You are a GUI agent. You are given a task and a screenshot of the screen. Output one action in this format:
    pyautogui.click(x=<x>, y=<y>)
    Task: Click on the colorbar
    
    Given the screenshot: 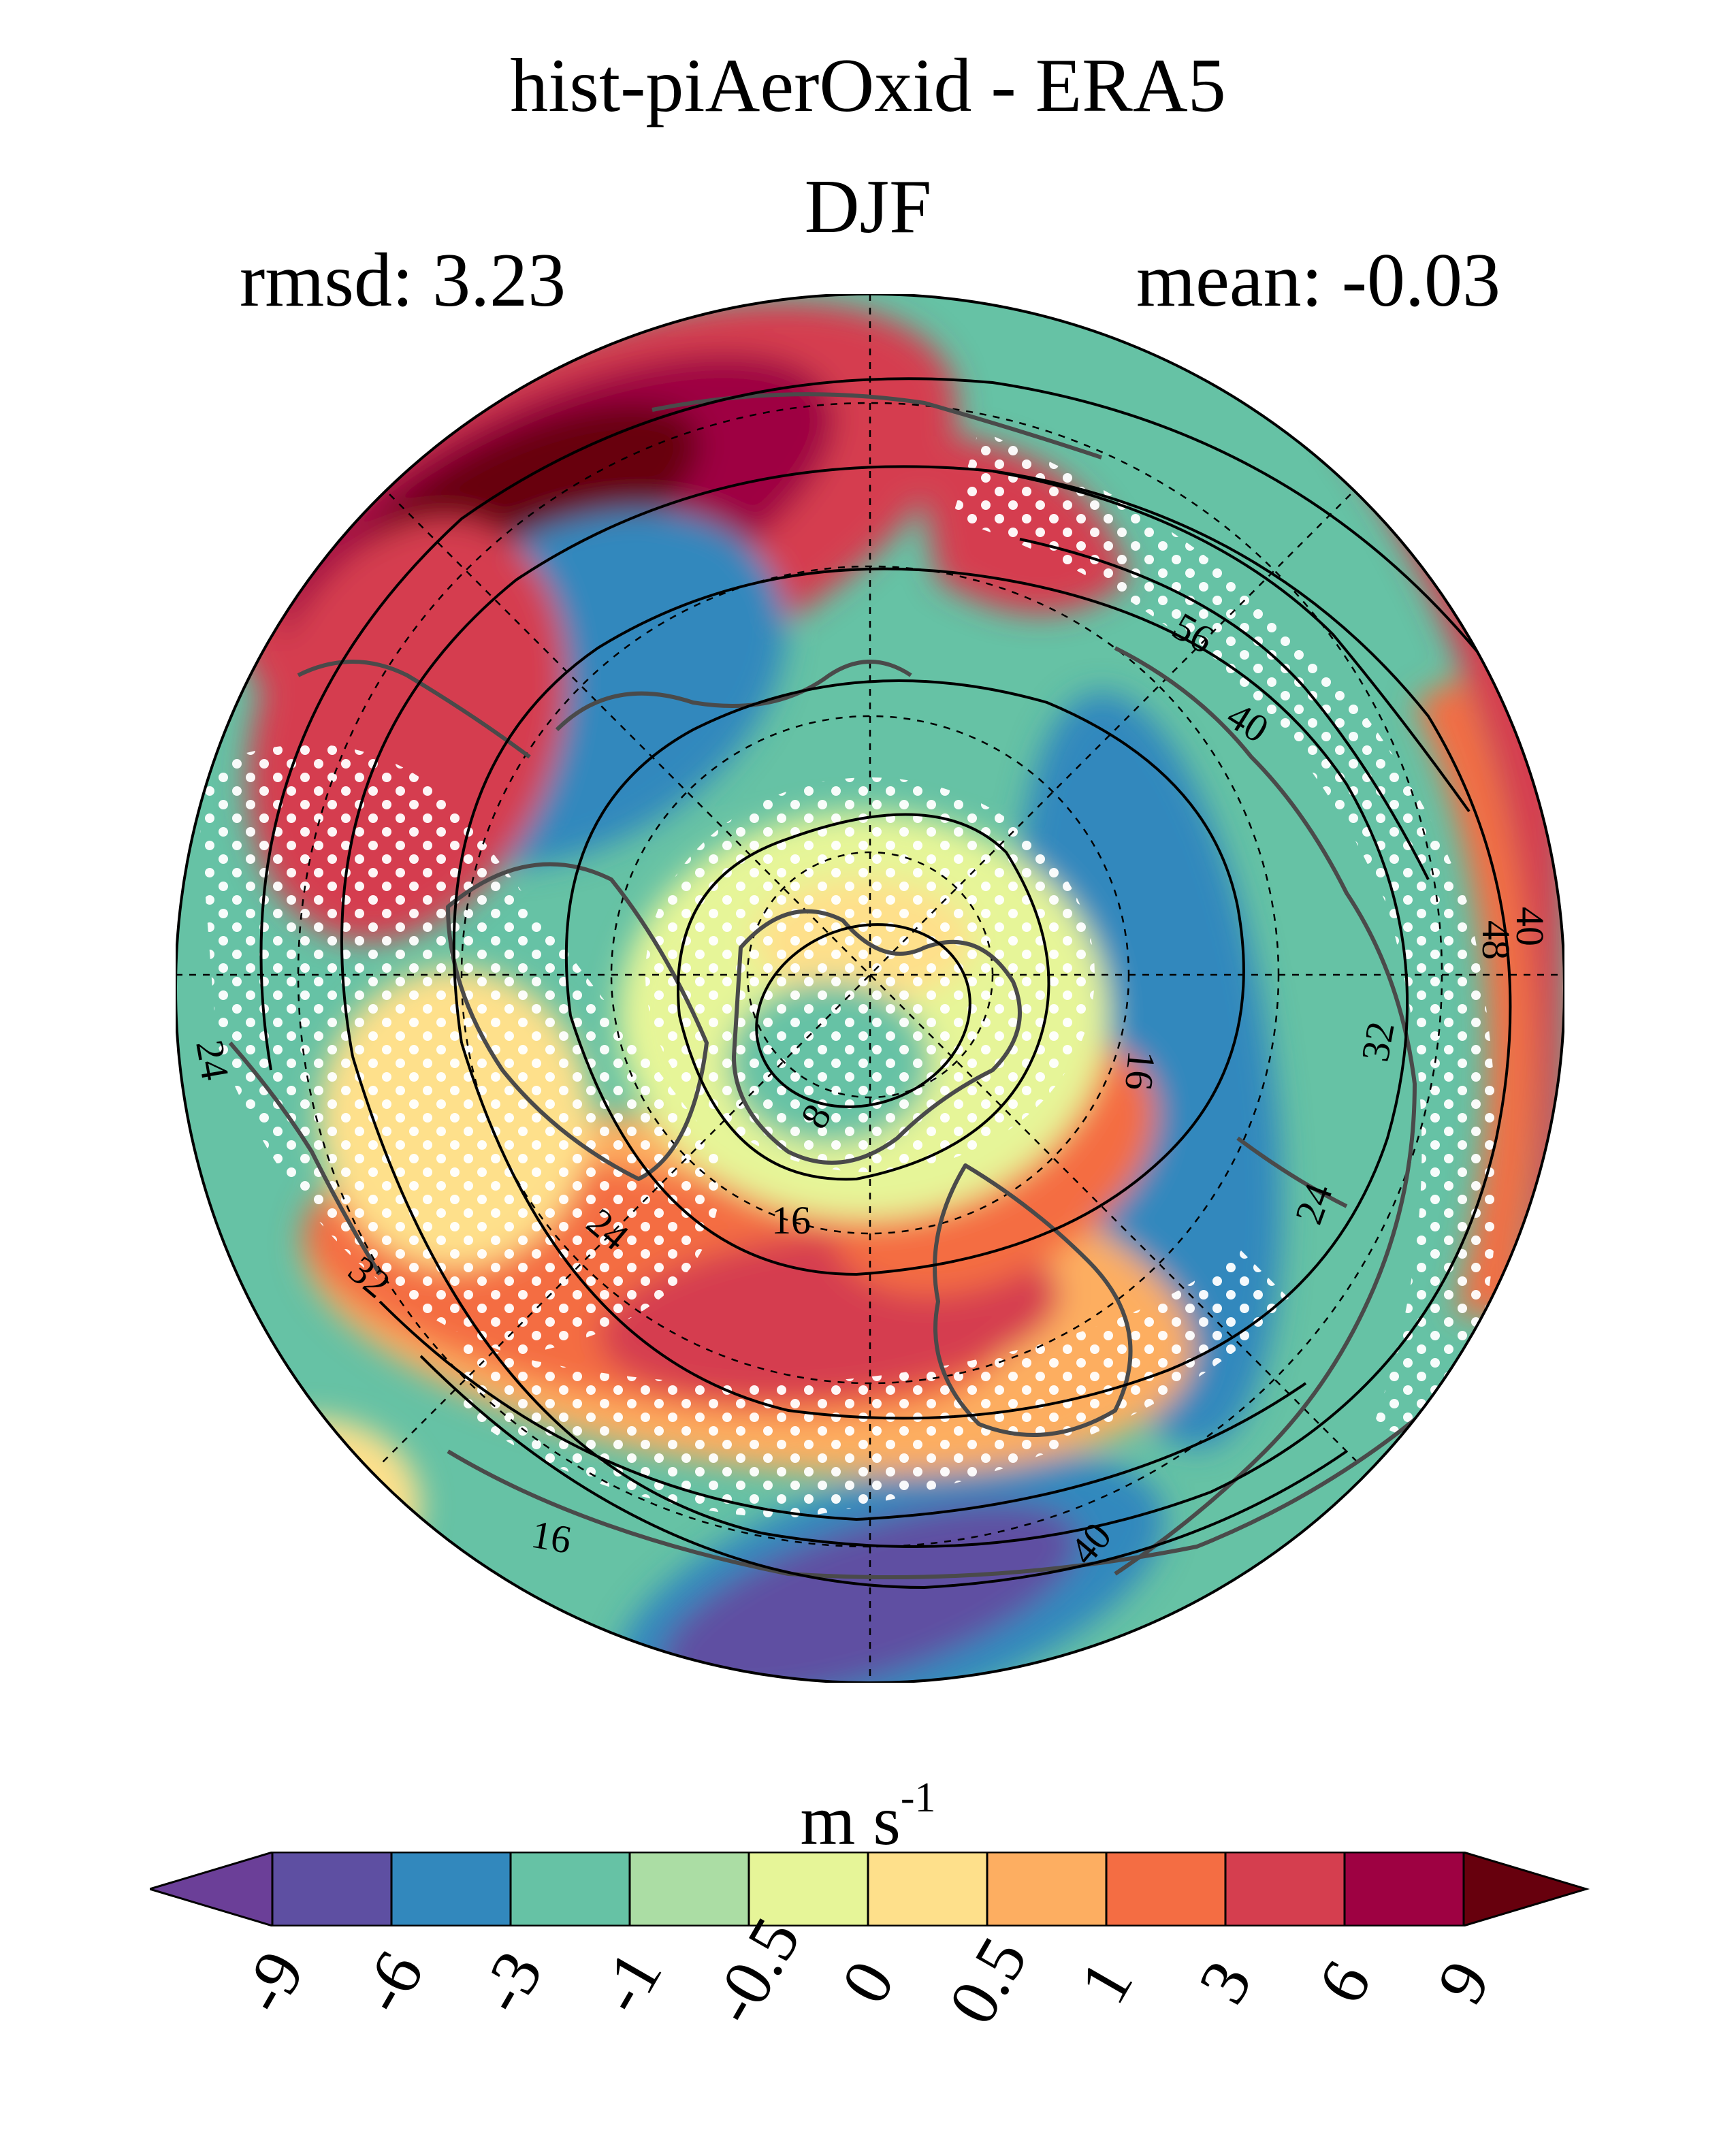 What is the action you would take?
    pyautogui.click(x=870, y=1889)
    